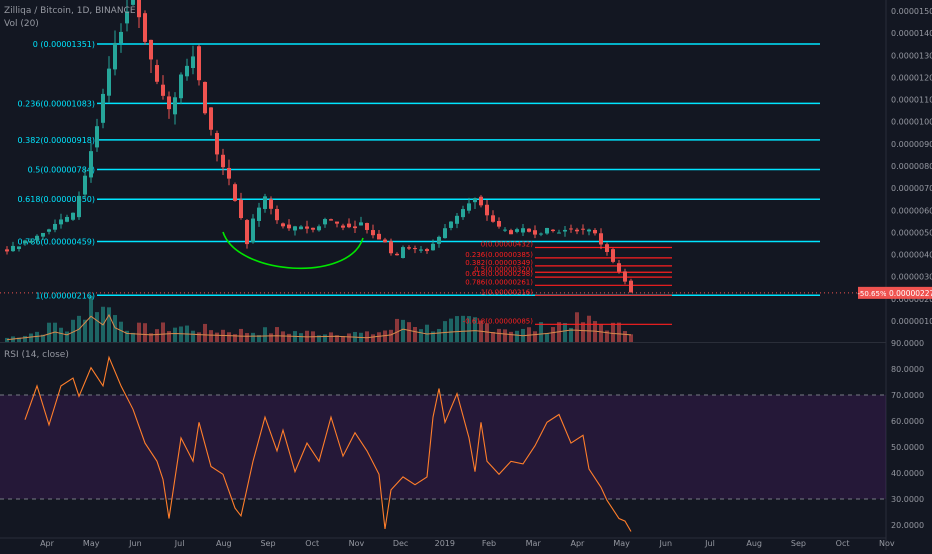  Describe the element at coordinates (61, 170) in the screenshot. I see `fib-level-label: 0.5(0.00000784)` at that location.